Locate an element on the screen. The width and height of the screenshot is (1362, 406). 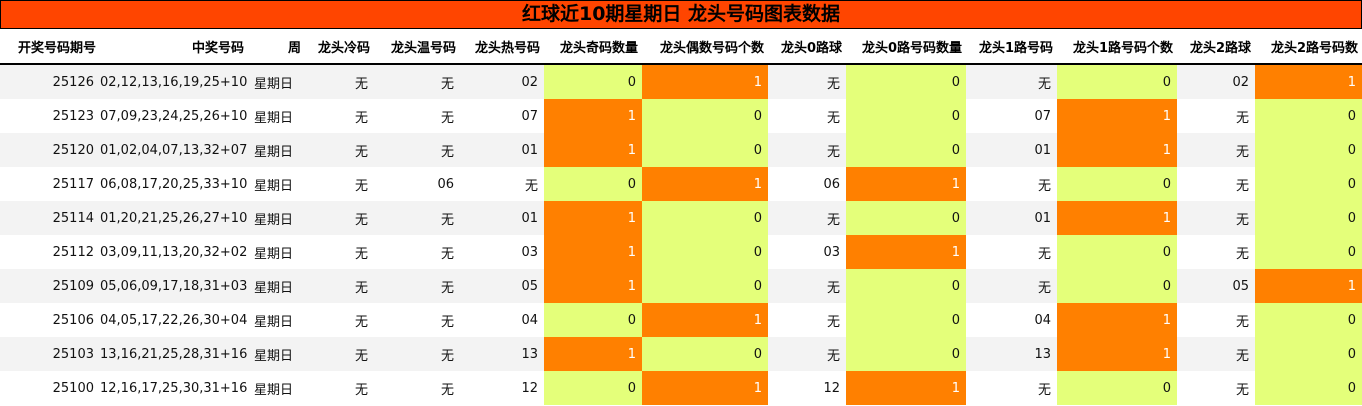
column-header: 龙头1路号码个数 is located at coordinates (1117, 47).